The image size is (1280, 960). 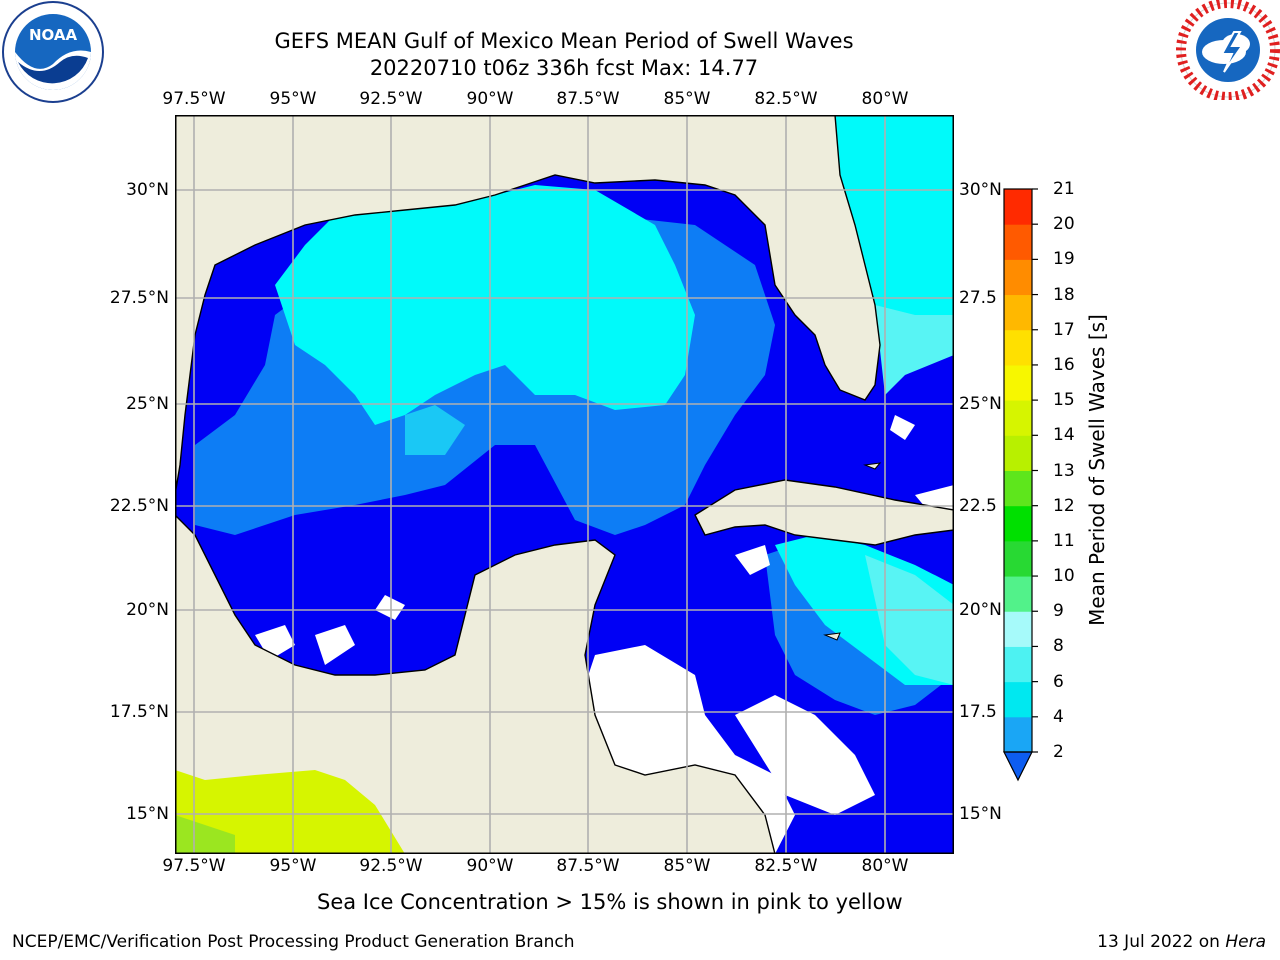 I want to click on colorbar-extend-low, so click(x=1018, y=766).